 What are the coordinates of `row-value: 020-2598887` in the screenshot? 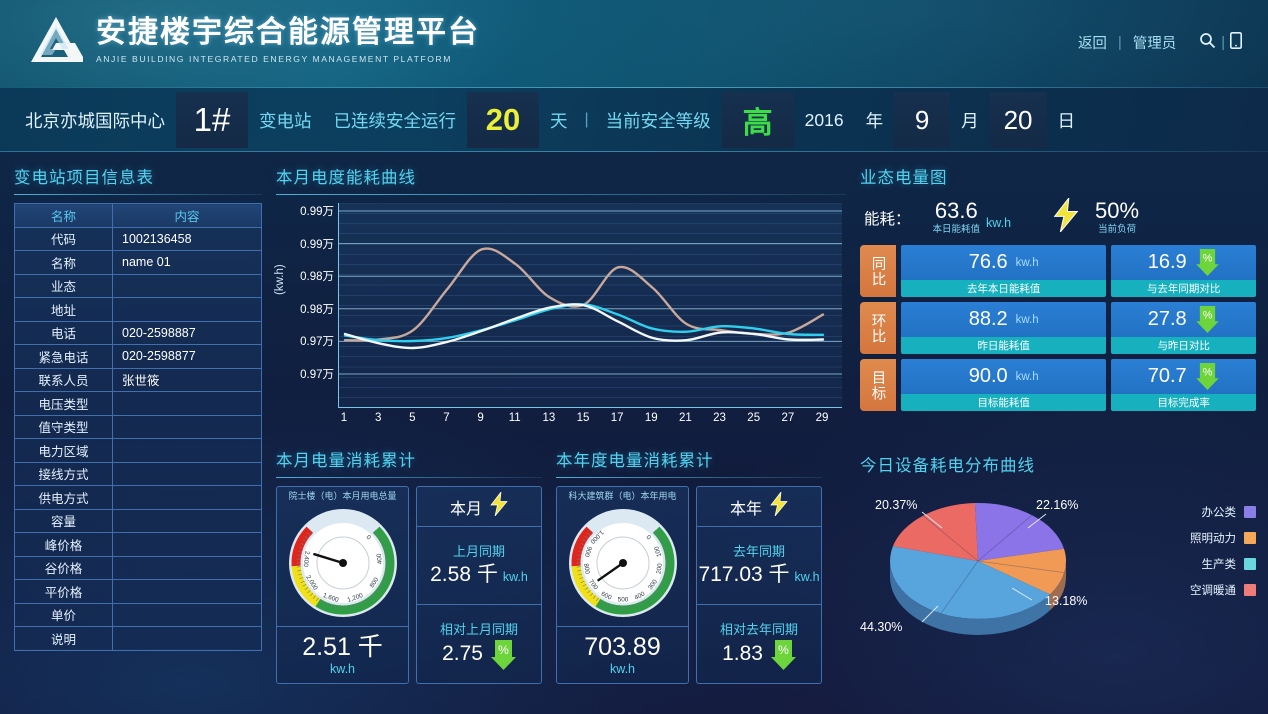 It's located at (187, 332).